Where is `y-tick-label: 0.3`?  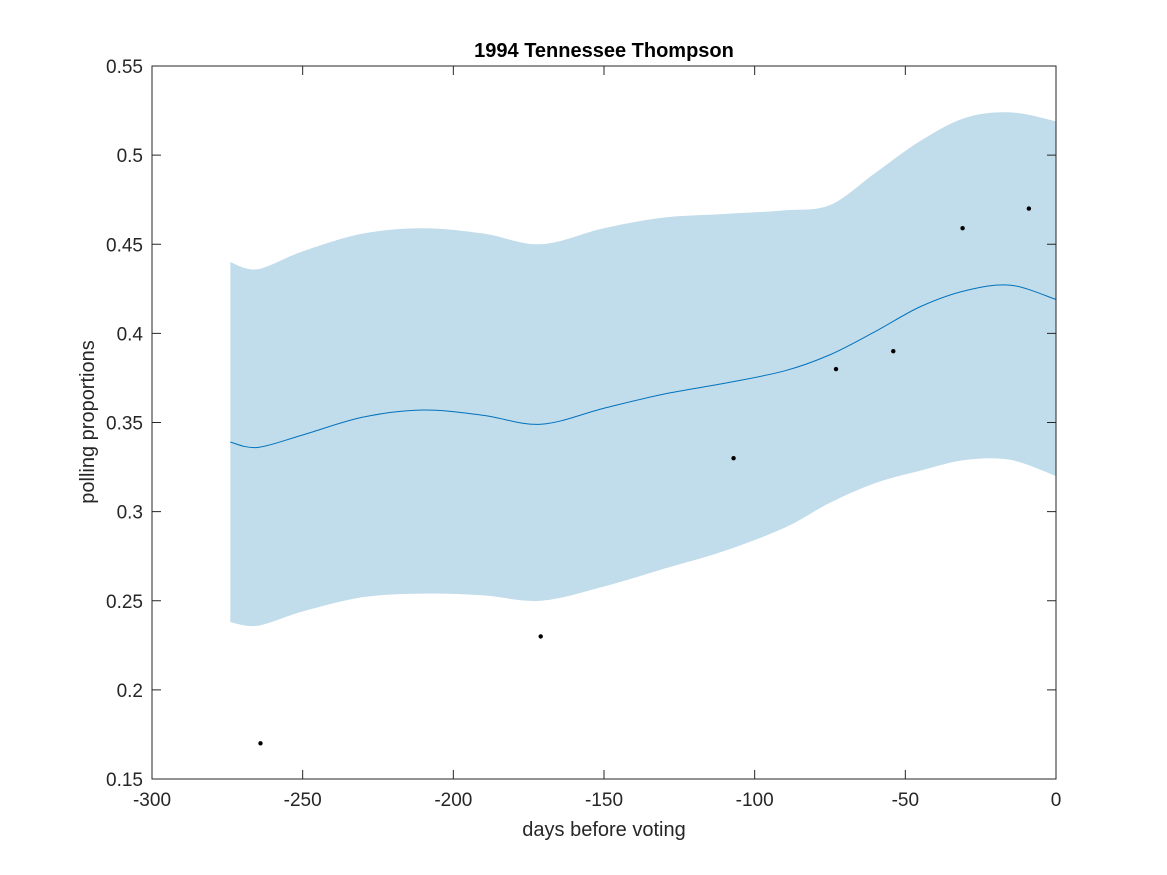
y-tick-label: 0.3 is located at coordinates (130, 513).